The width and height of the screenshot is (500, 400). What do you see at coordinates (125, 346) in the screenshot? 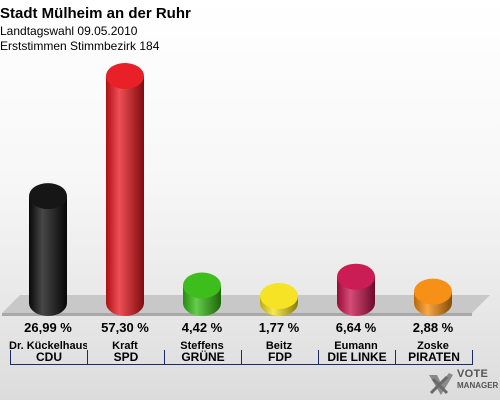
I see `candidate-label: Kraft` at bounding box center [125, 346].